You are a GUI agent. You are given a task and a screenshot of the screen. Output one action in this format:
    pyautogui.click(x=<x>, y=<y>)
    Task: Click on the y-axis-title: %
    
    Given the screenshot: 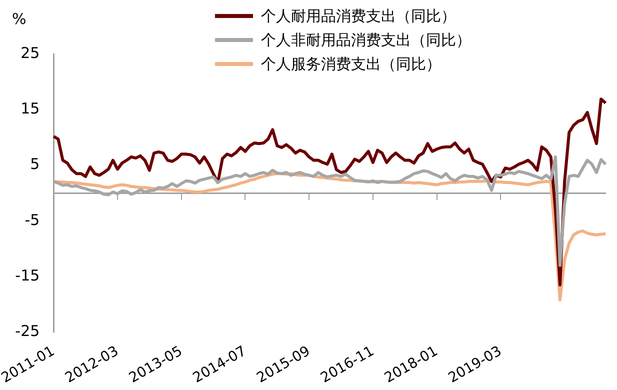 What is the action you would take?
    pyautogui.click(x=19, y=19)
    